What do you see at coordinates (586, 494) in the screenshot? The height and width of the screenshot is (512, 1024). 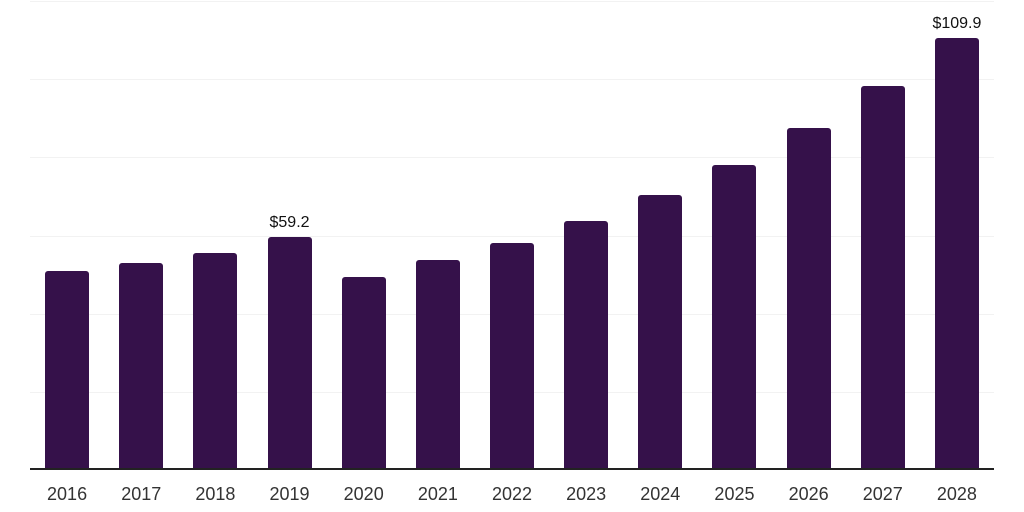 I see `x-axis-label-2023: 2023` at bounding box center [586, 494].